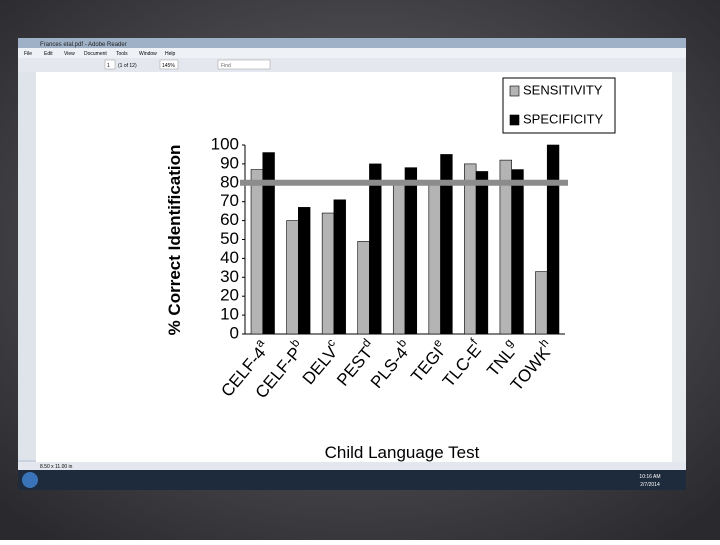 Image resolution: width=720 pixels, height=545 pixels. I want to click on menu-item: Window, so click(148, 54).